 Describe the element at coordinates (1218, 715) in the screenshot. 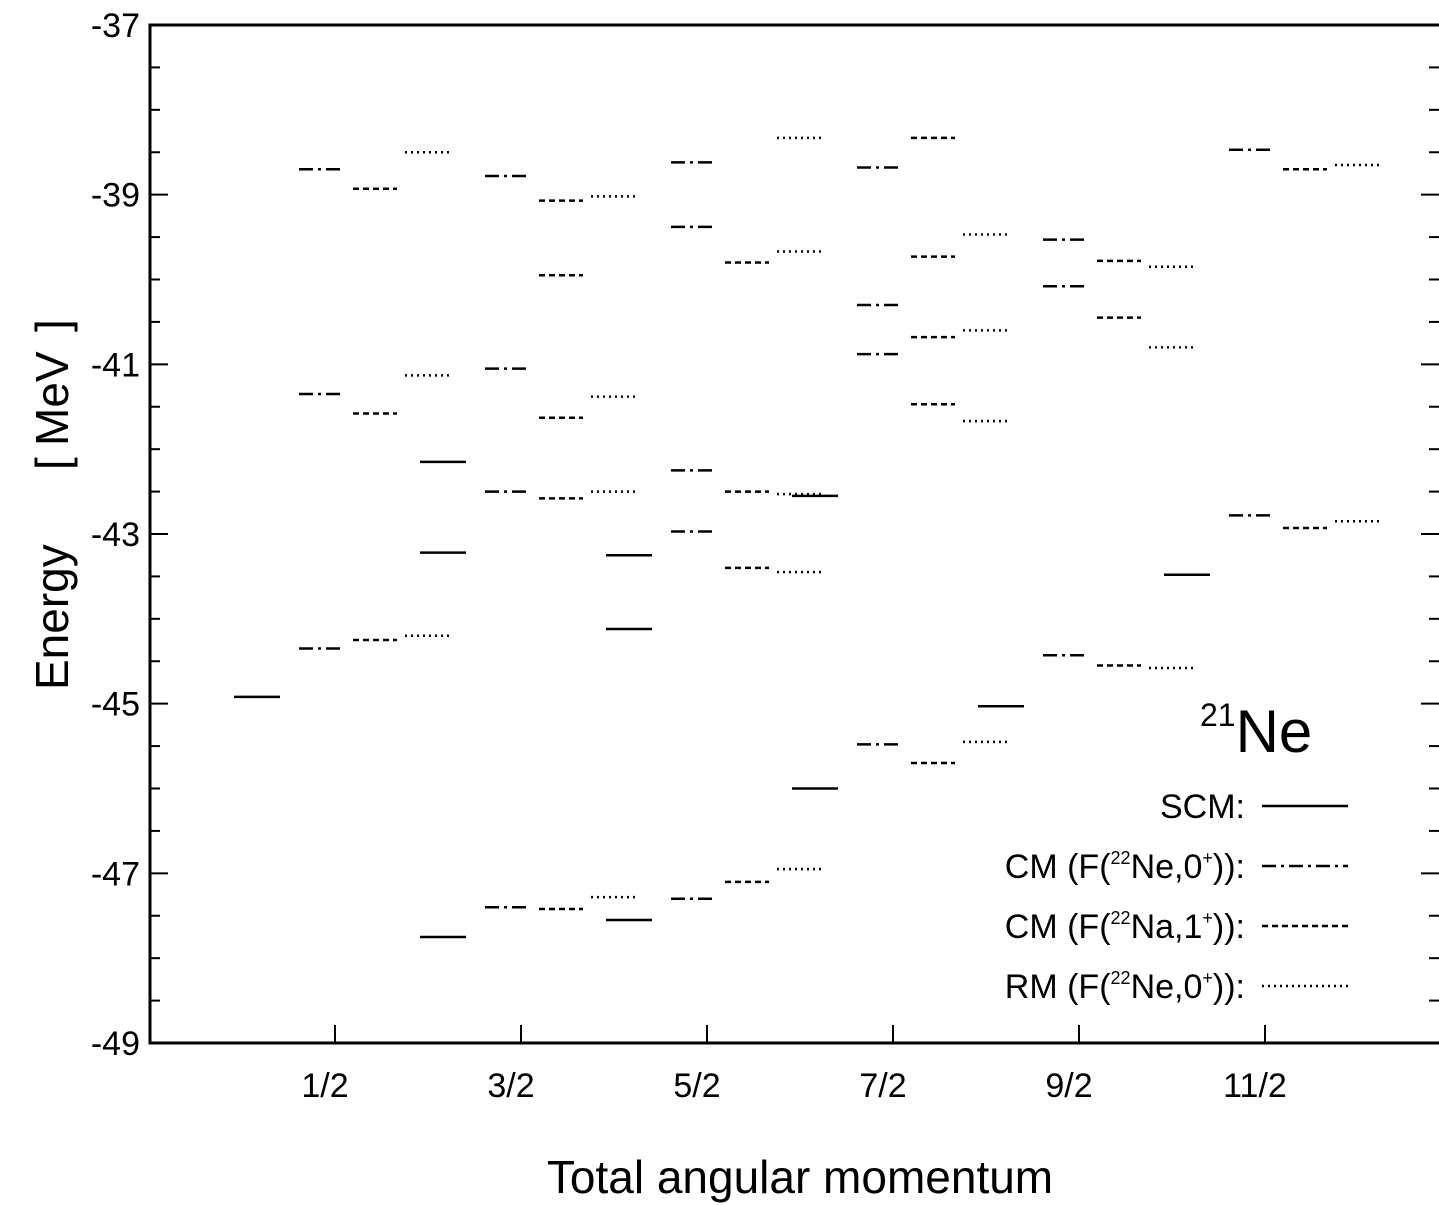

I see `nucleus-mass-number: 21` at that location.